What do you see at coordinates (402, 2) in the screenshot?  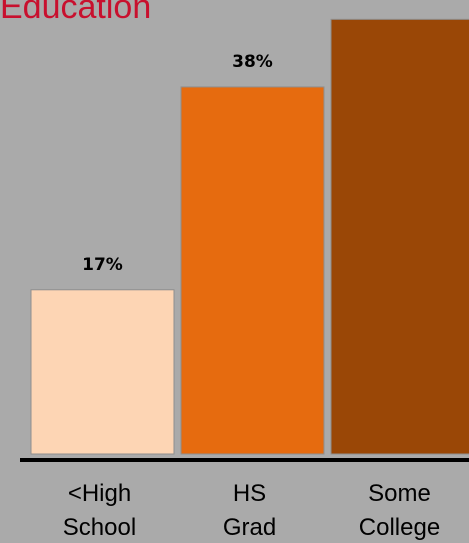 I see `data-label-2: 45%` at bounding box center [402, 2].